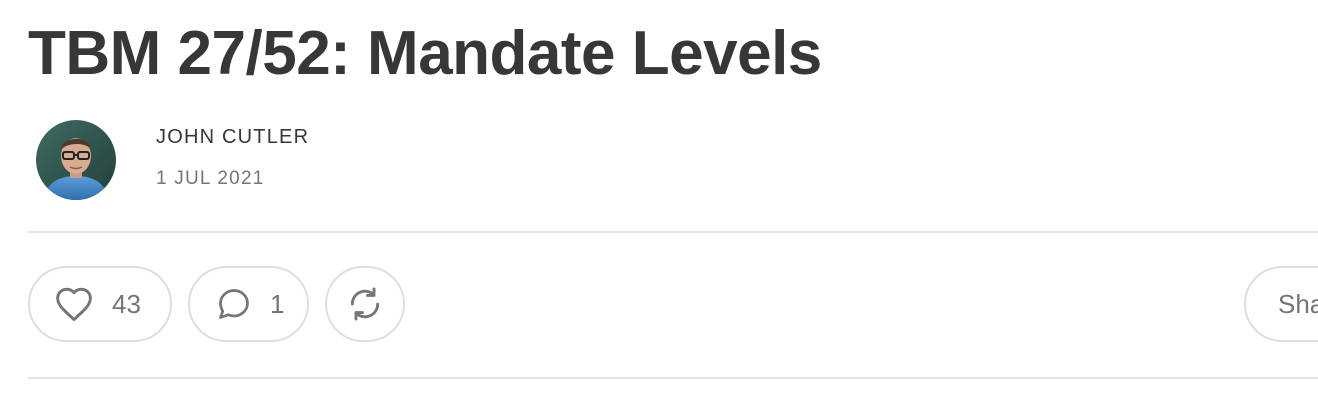  Describe the element at coordinates (1298, 304) in the screenshot. I see `share-label: Share` at that location.